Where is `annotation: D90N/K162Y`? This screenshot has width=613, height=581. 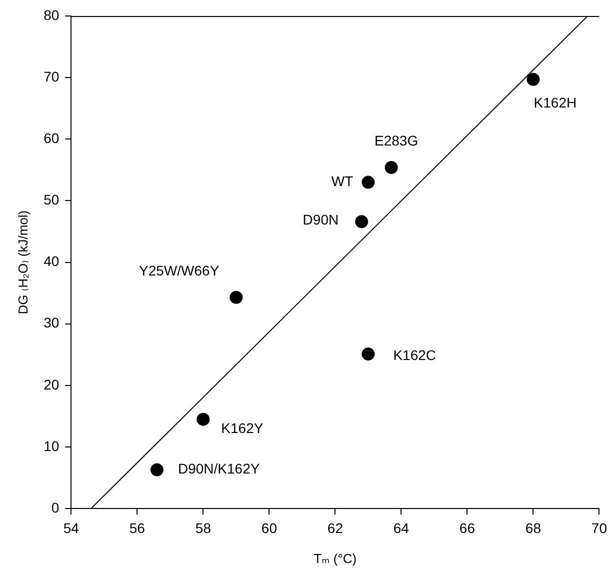 annotation: D90N/K162Y is located at coordinates (219, 468).